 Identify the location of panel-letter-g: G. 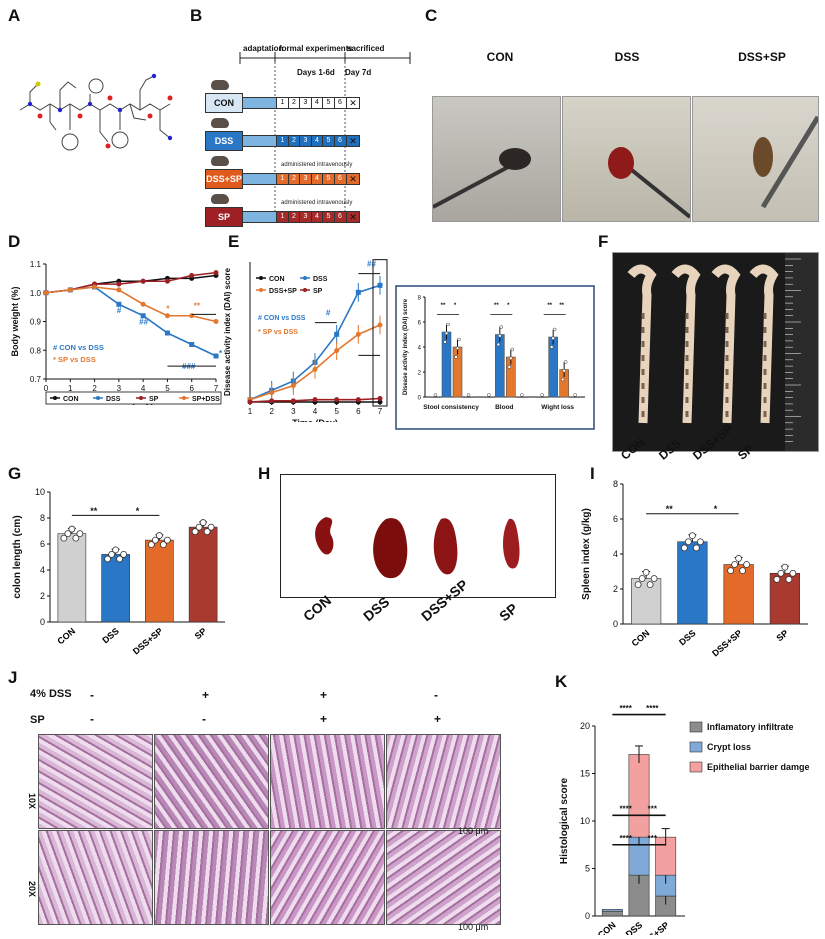
(15, 473).